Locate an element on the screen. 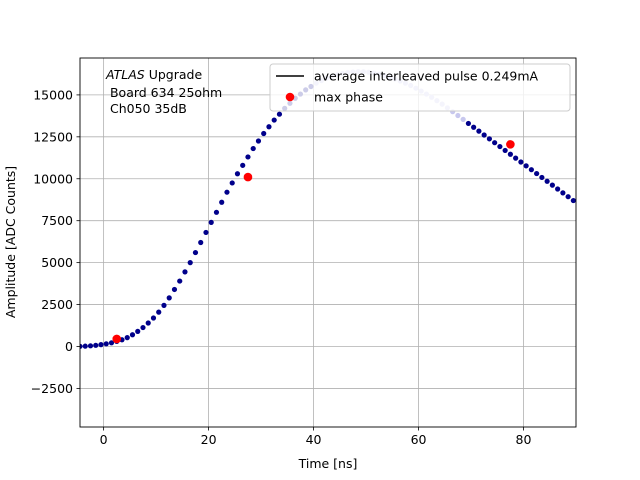  legend-label-max-phase: max phase is located at coordinates (348, 97).